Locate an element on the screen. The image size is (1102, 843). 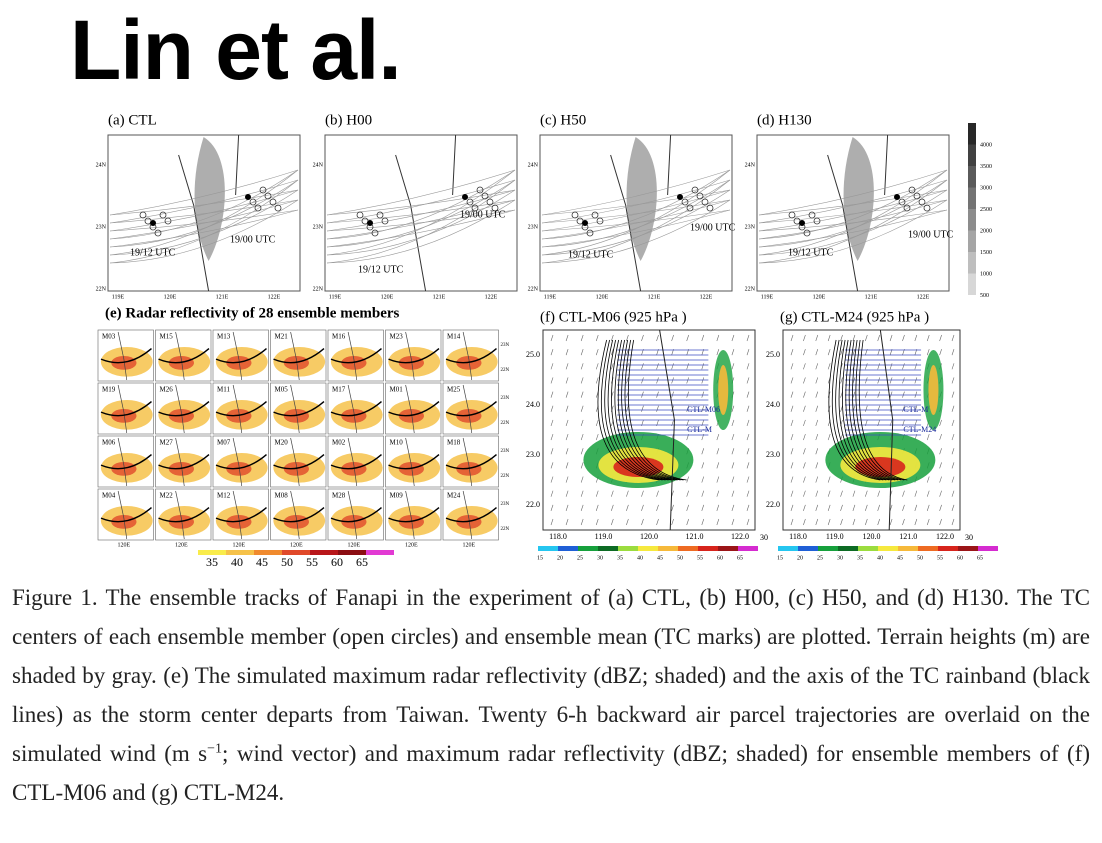
y-tick-label: 24.0 is located at coordinates (773, 404).